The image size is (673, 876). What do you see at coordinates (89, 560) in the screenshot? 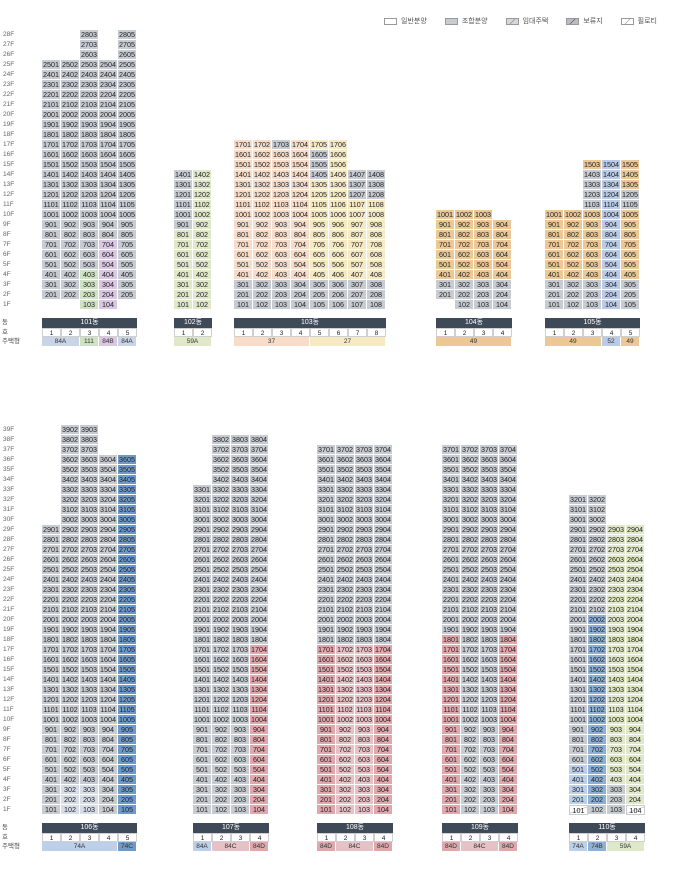
I see `unit-cell: 2603` at bounding box center [89, 560].